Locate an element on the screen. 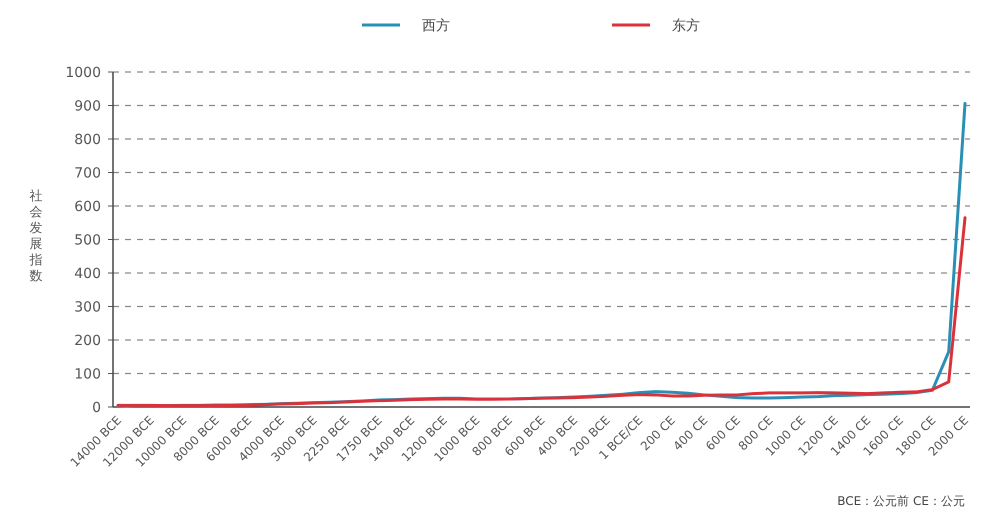 The height and width of the screenshot is (528, 1000). y-tick-label: 200 is located at coordinates (87, 341).